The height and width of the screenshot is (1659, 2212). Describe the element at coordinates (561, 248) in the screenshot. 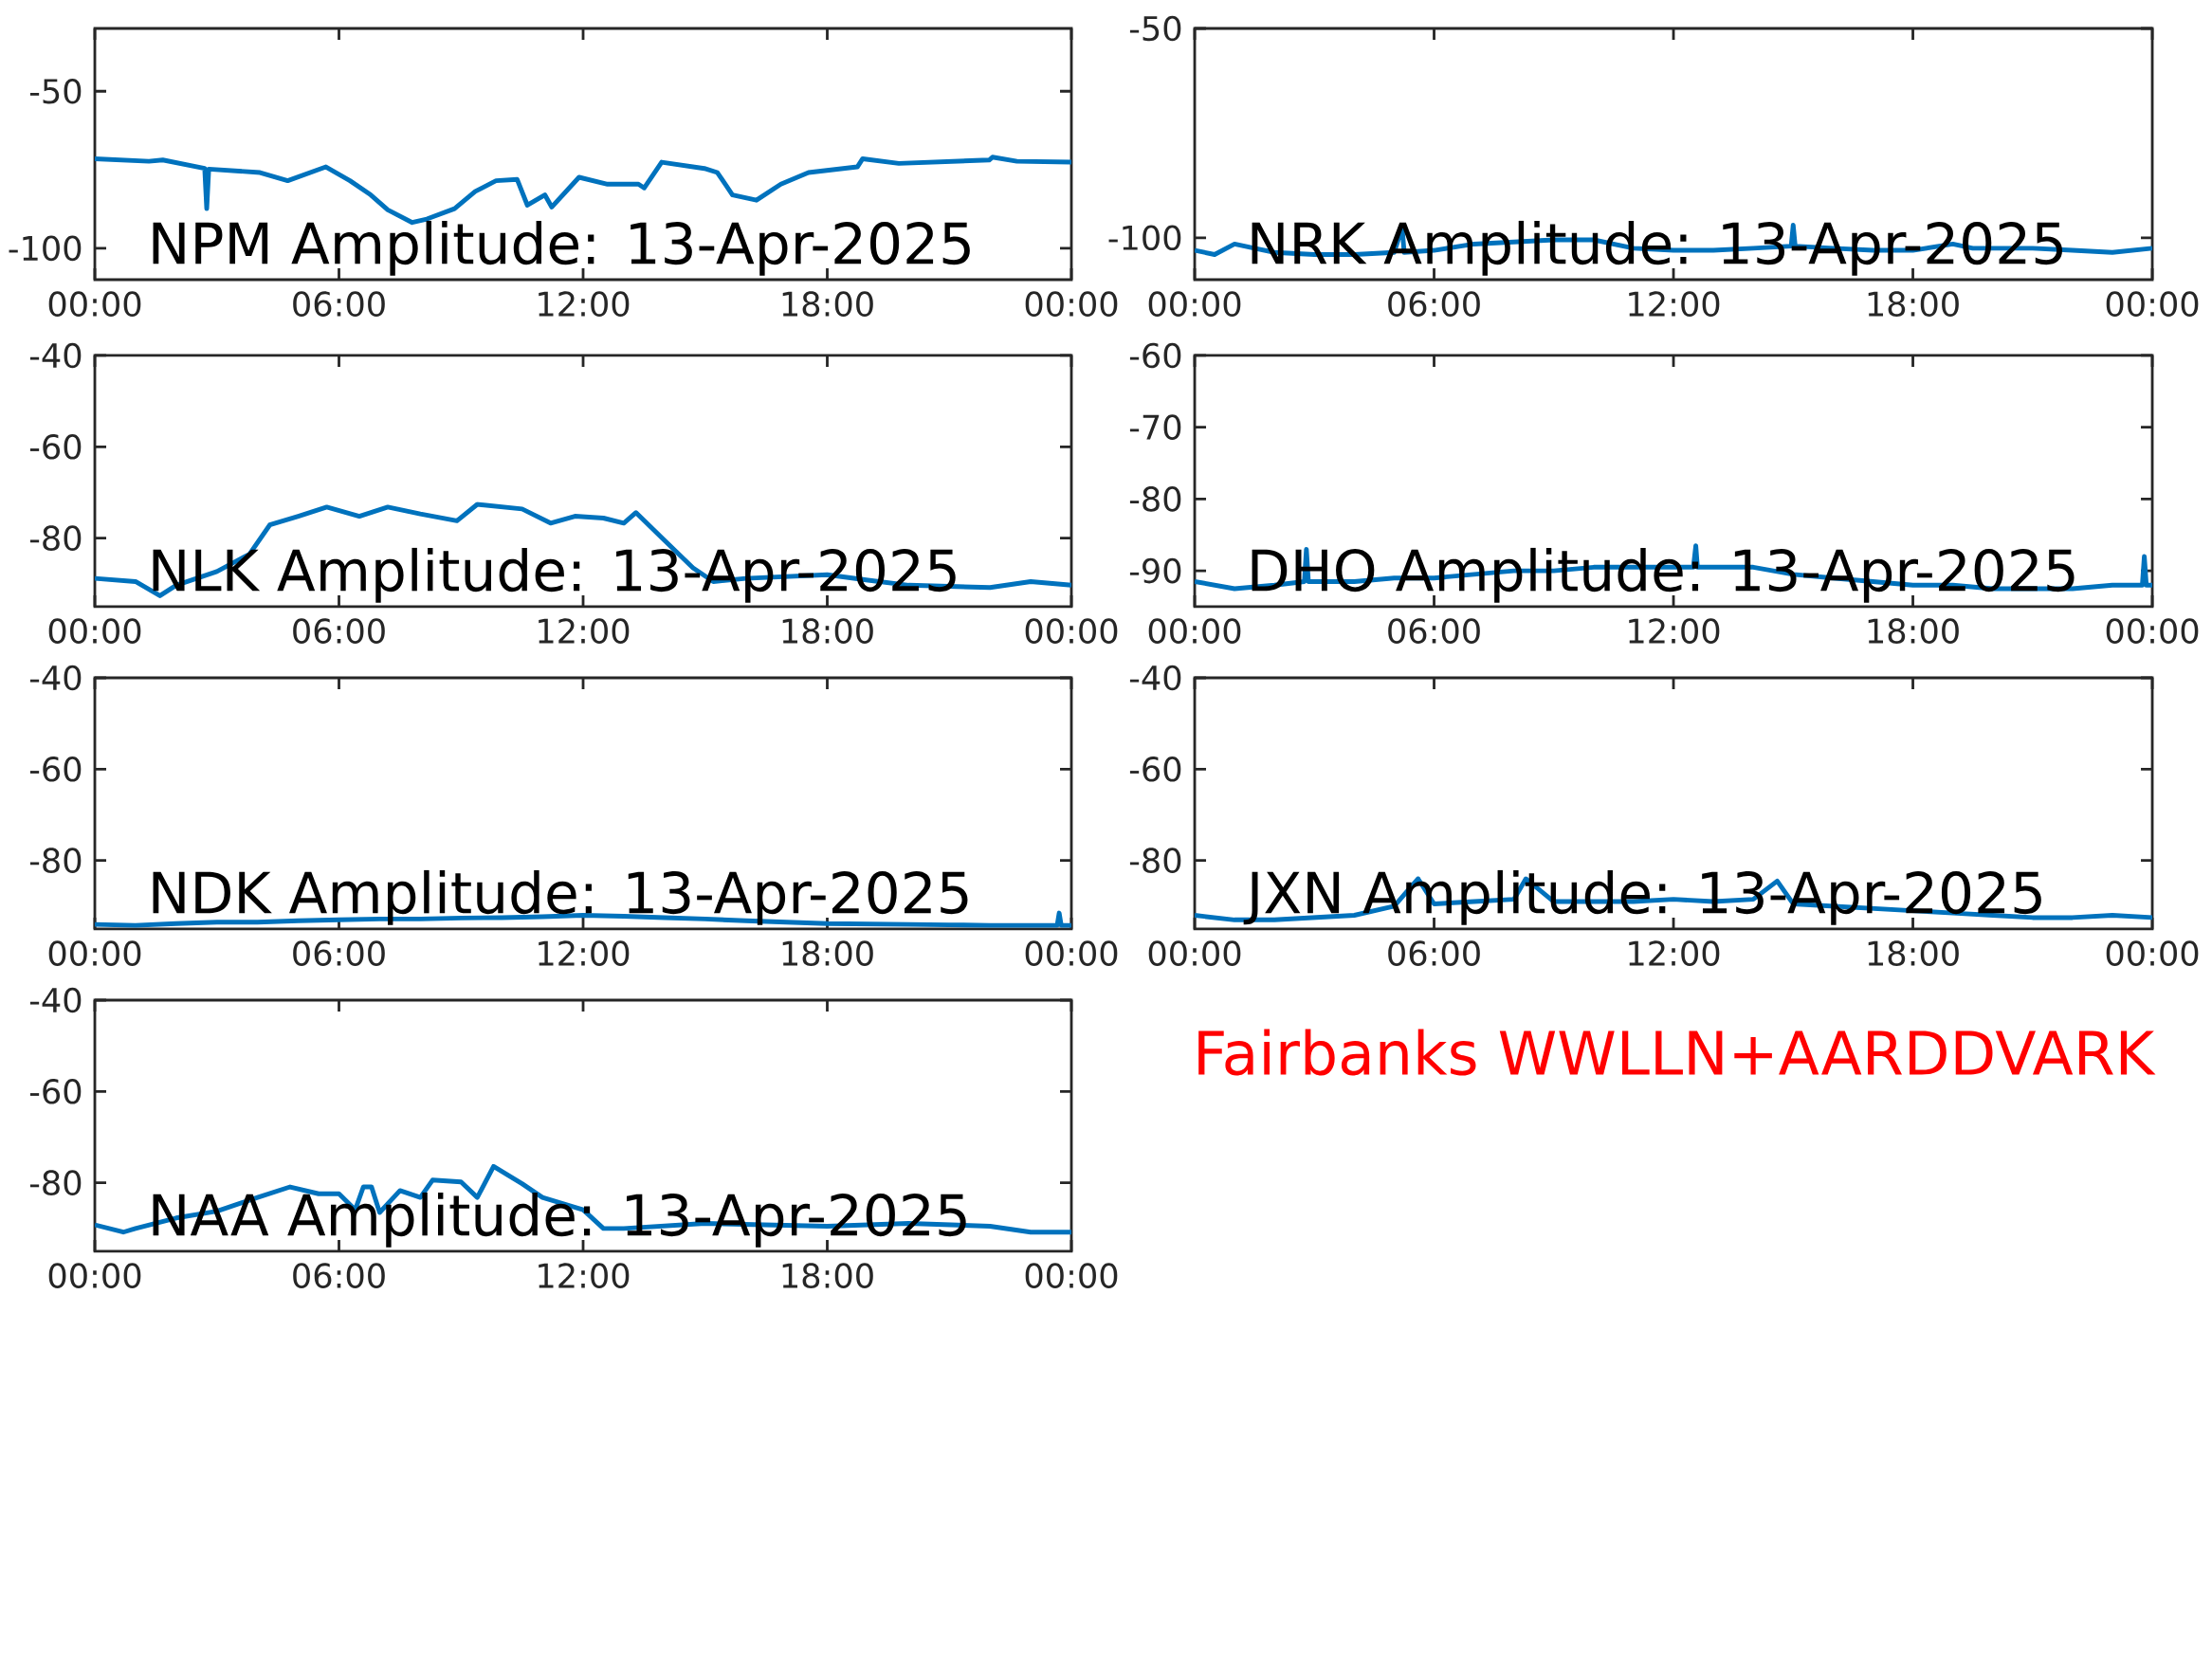

I see `text: NPM Amplitude: 13-Apr-2025` at that location.